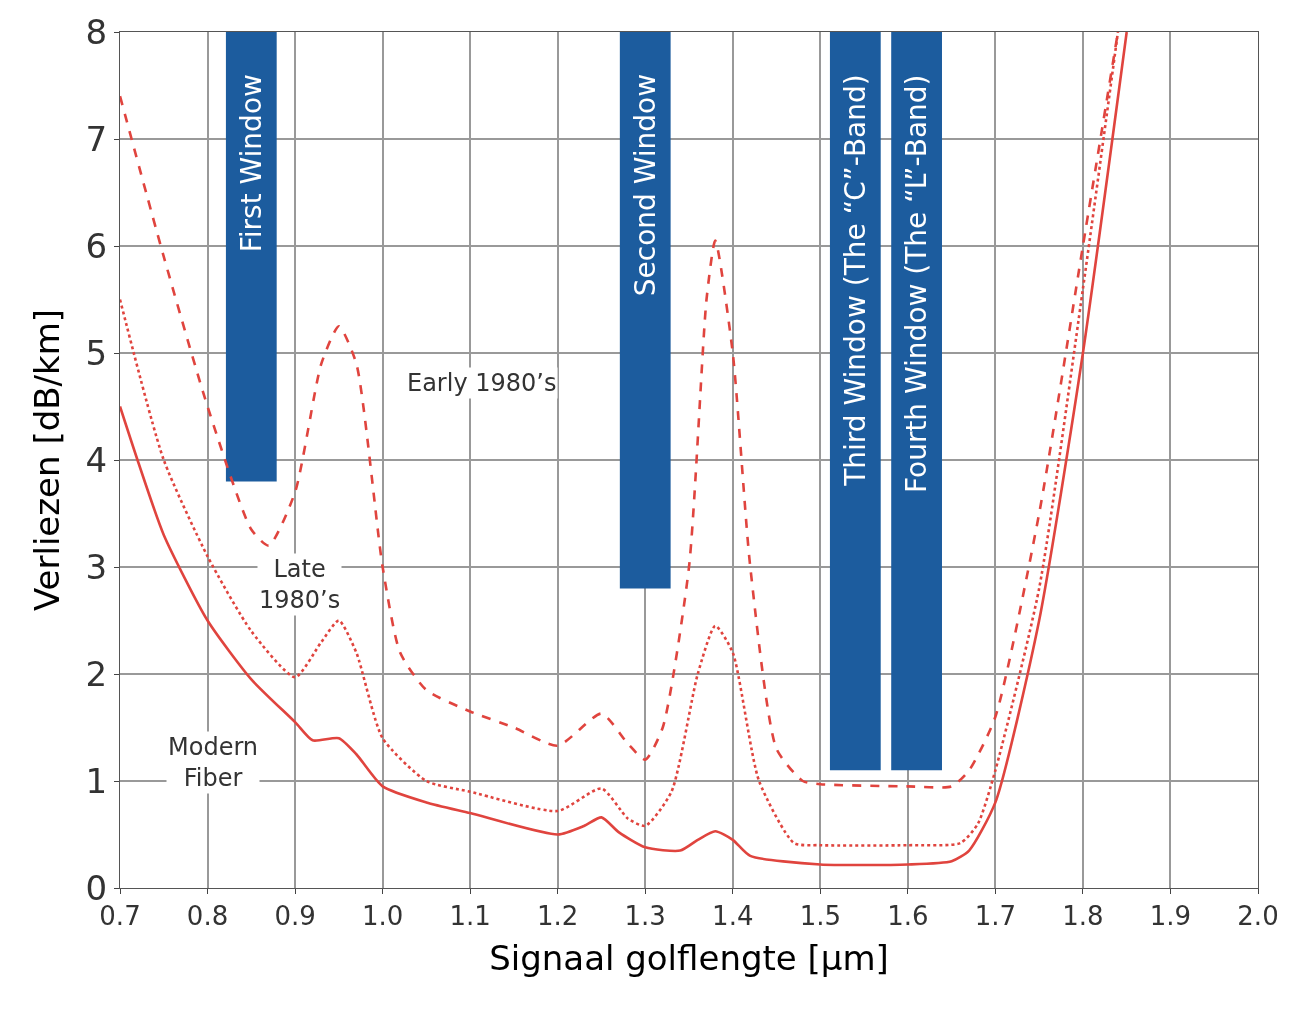 The width and height of the screenshot is (1298, 1018). What do you see at coordinates (1083, 916) in the screenshot?
I see `x-tick-label: 1.8` at bounding box center [1083, 916].